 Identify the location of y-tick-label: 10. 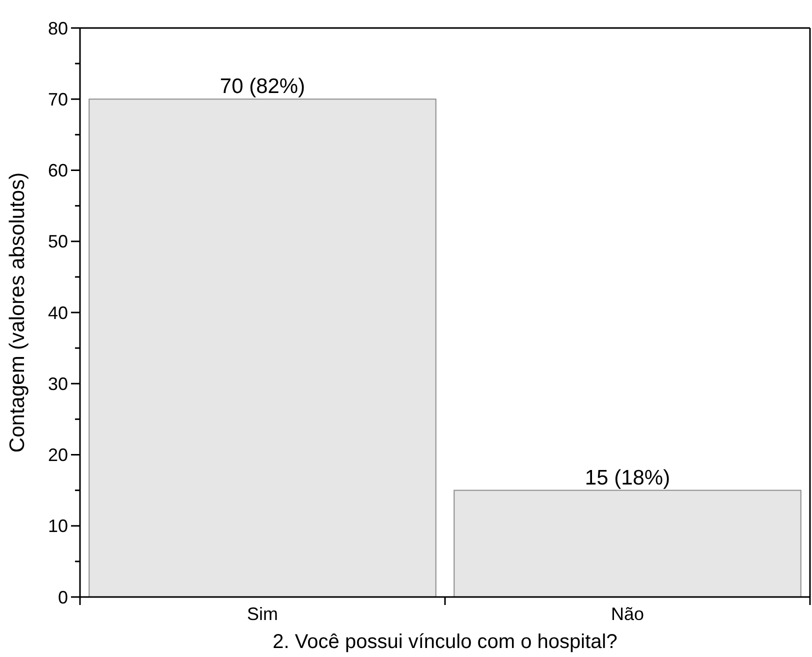
(58, 526).